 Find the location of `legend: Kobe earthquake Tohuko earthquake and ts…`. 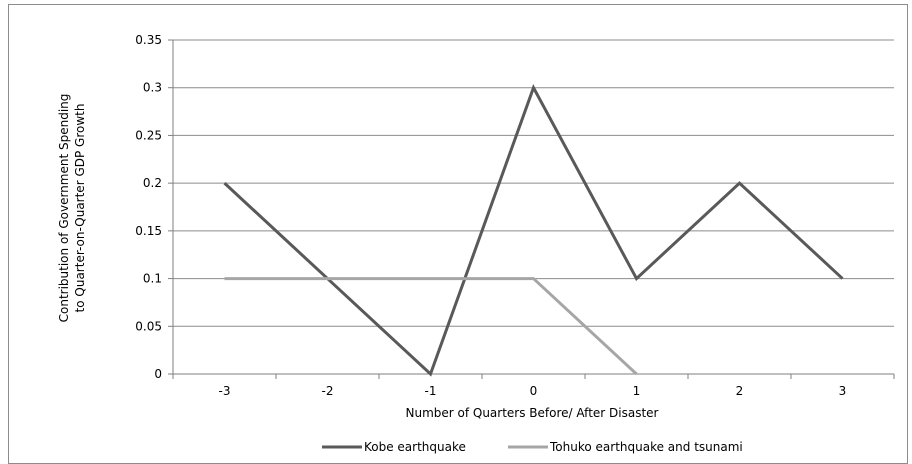

legend: Kobe earthquake Tohuko earthquake and ts… is located at coordinates (532, 447).